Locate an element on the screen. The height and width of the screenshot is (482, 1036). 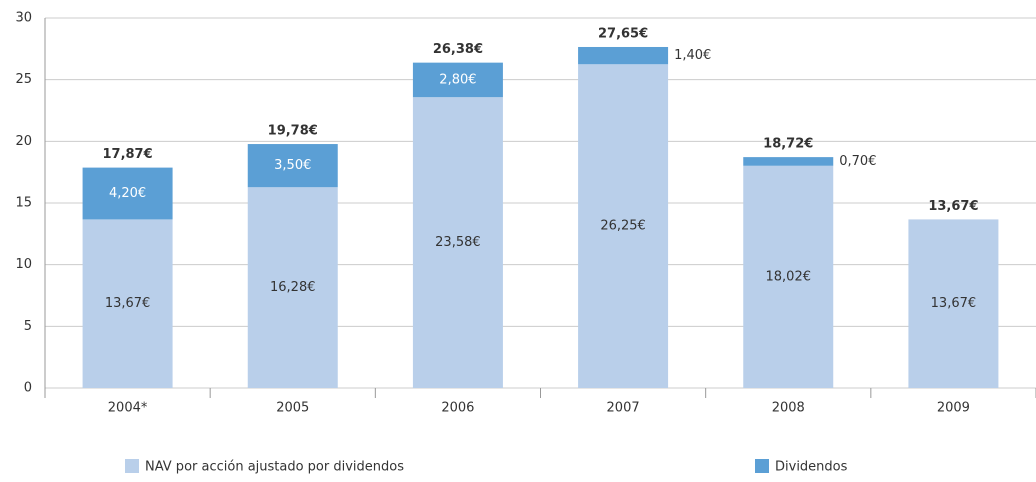
y-tick-label: 20 is located at coordinates (23, 141).